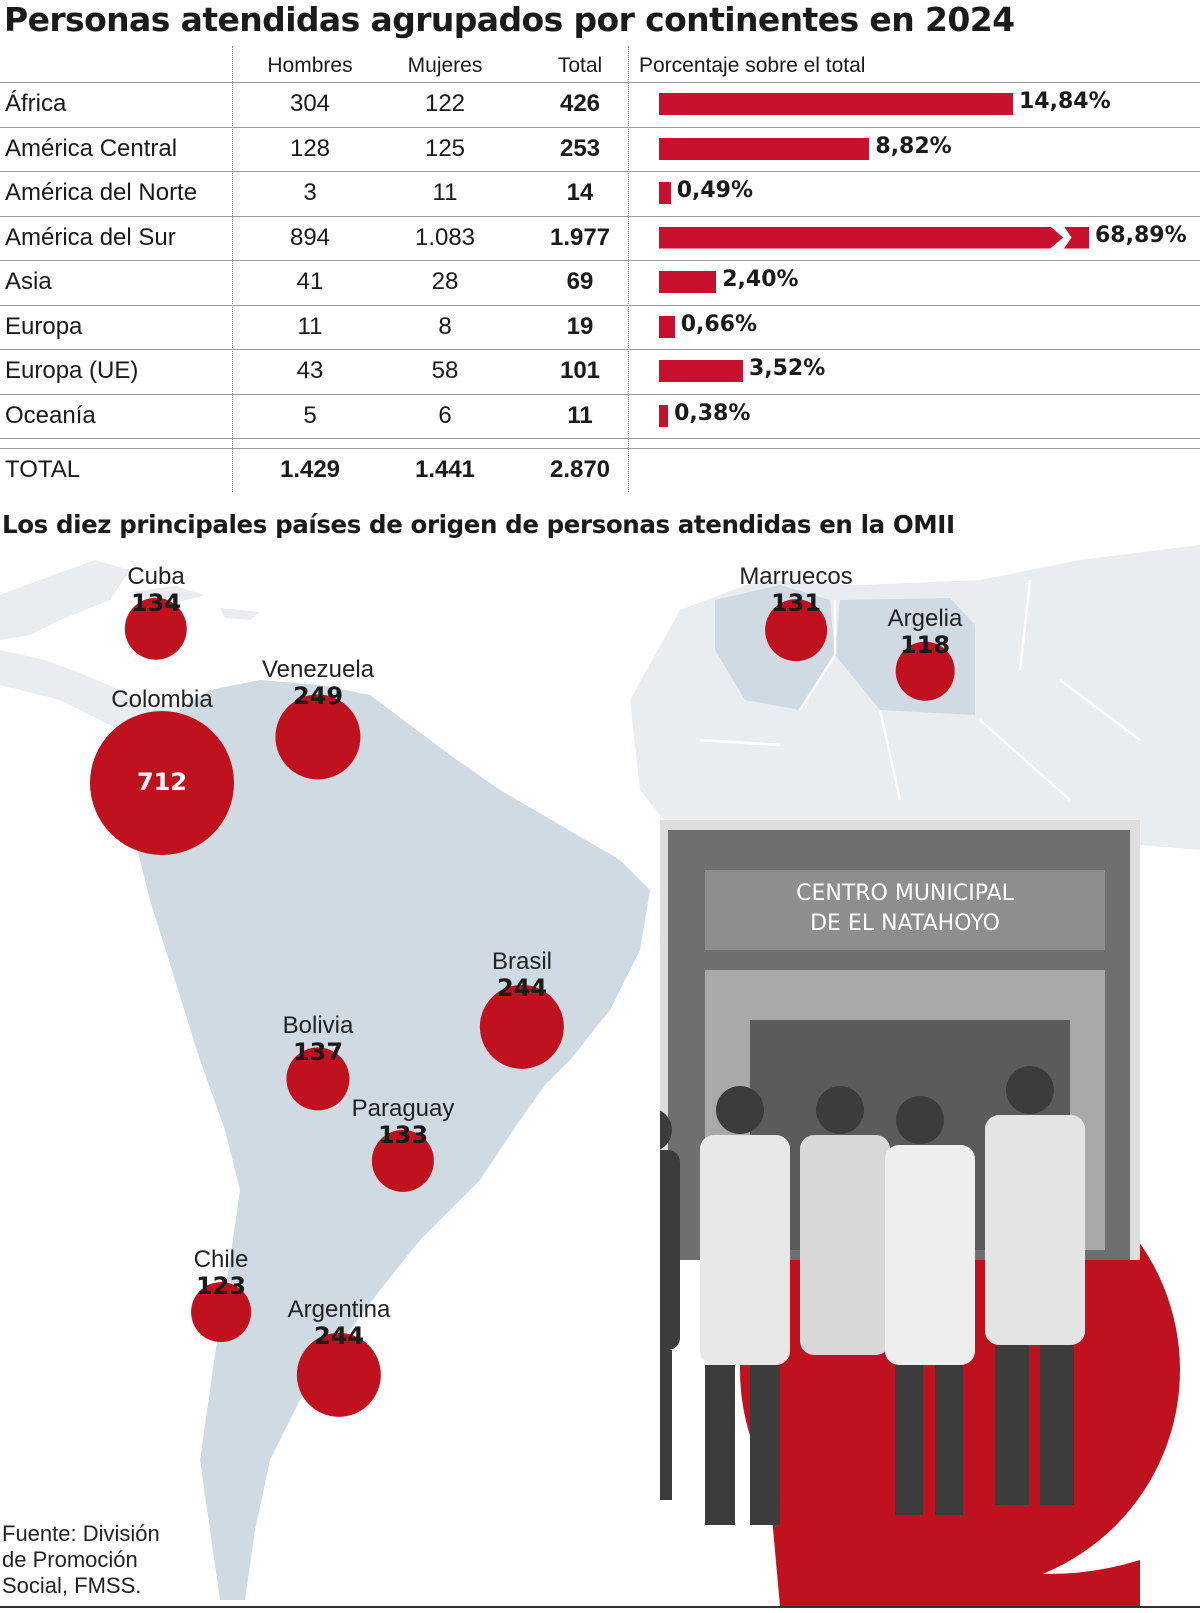 This screenshot has height=1613, width=1200. What do you see at coordinates (905, 923) in the screenshot?
I see `building-sign-line2: DE EL NATAHOYO` at bounding box center [905, 923].